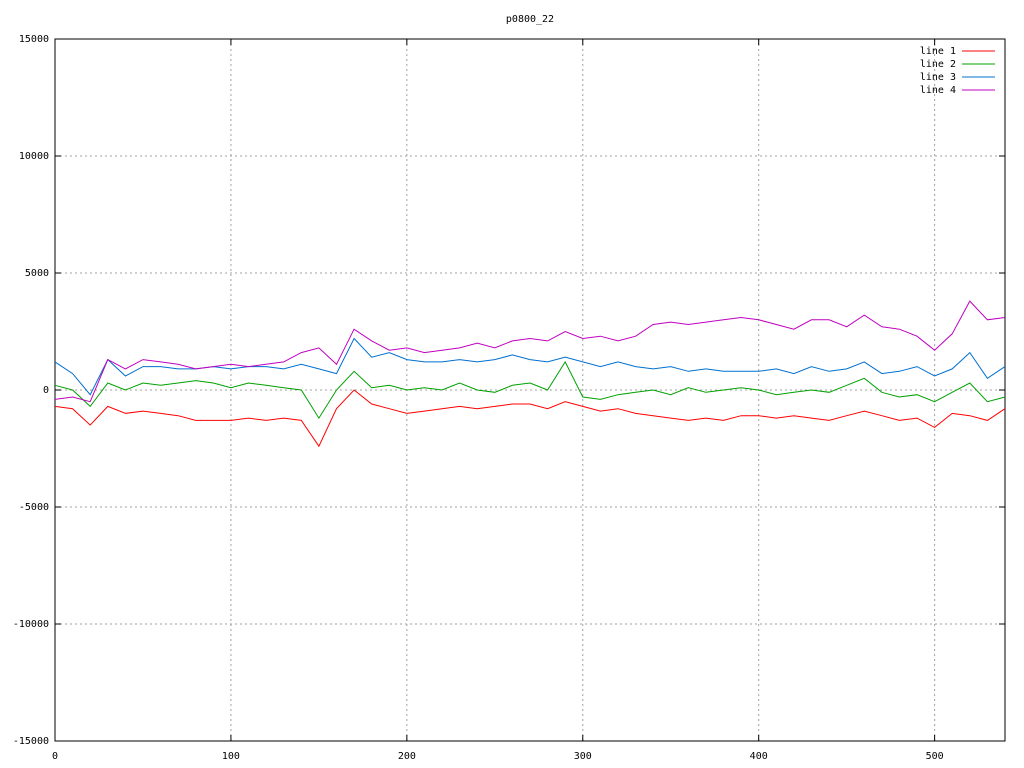  What do you see at coordinates (583, 756) in the screenshot?
I see `x-tick-label: 300` at bounding box center [583, 756].